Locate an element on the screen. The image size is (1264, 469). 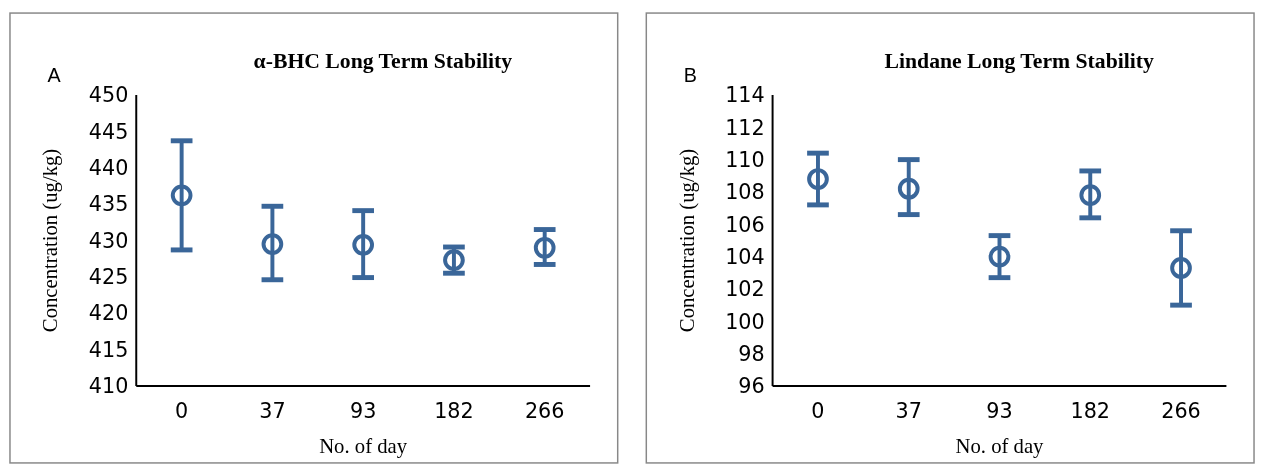
y-tick-label: 100 is located at coordinates (745, 321).